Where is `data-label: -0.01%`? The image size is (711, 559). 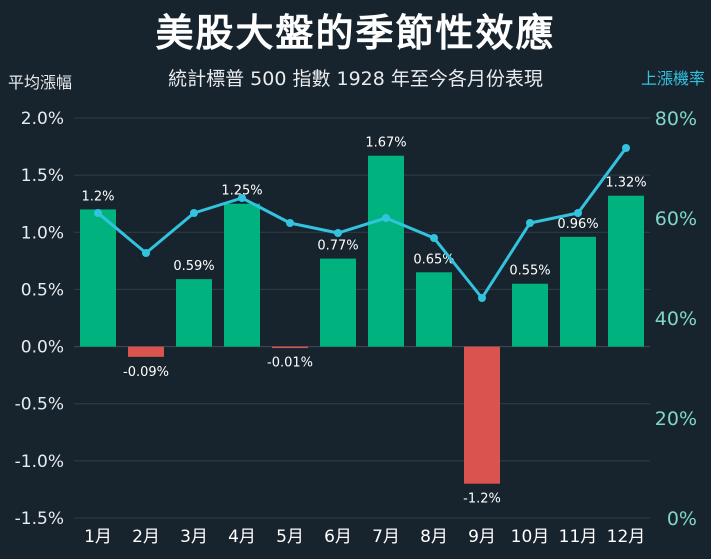
data-label: -0.01% is located at coordinates (290, 363).